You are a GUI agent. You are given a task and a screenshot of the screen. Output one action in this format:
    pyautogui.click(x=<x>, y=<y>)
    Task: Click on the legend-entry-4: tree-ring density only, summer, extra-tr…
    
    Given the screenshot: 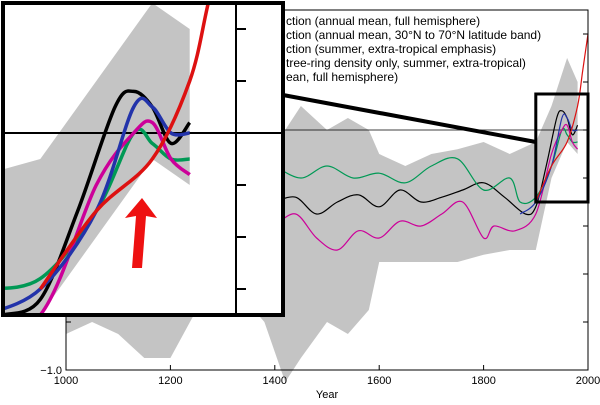 What is the action you would take?
    pyautogui.click(x=406, y=63)
    